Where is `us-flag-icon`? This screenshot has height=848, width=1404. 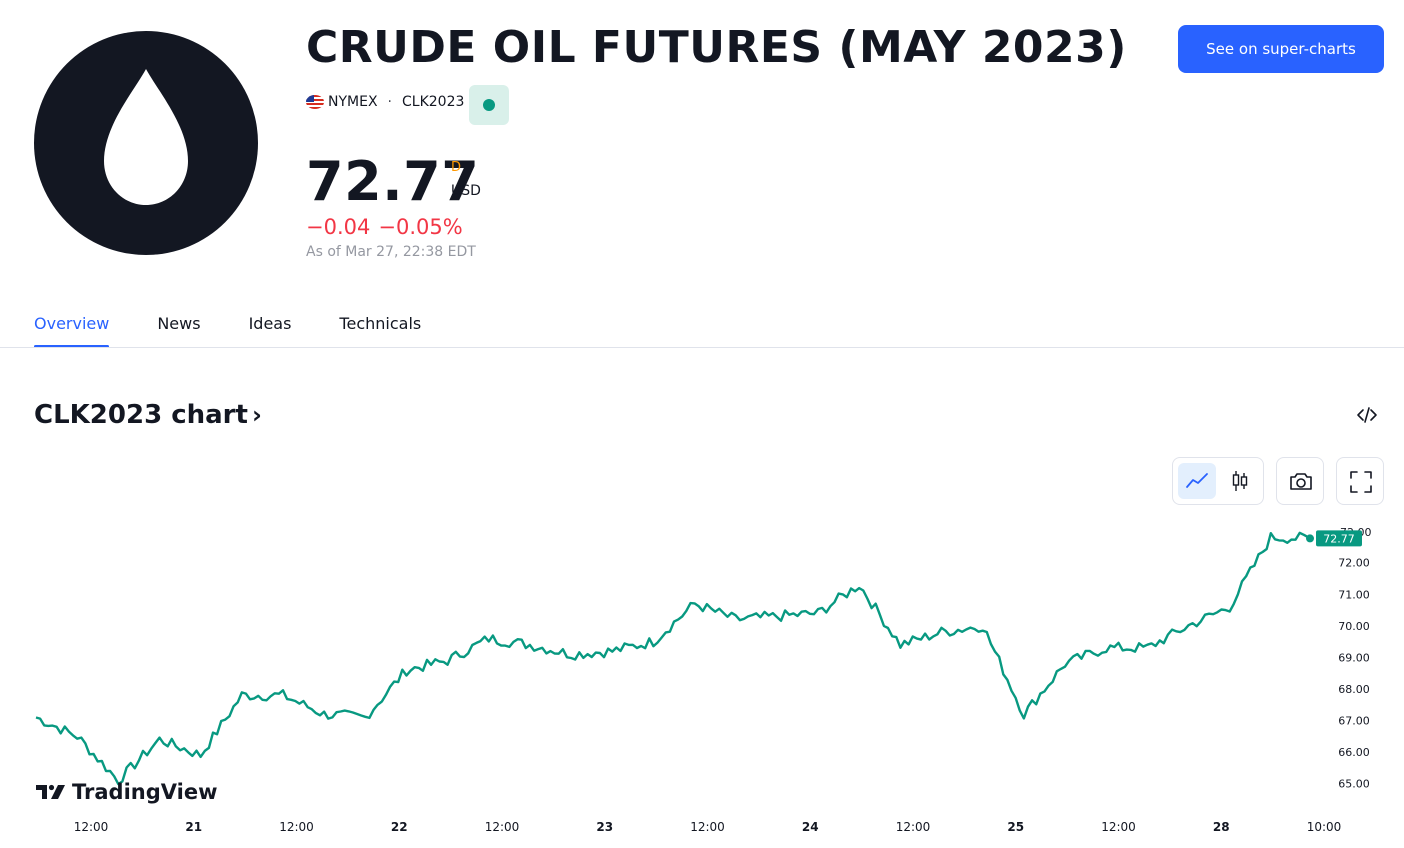 us-flag-icon is located at coordinates (315, 102).